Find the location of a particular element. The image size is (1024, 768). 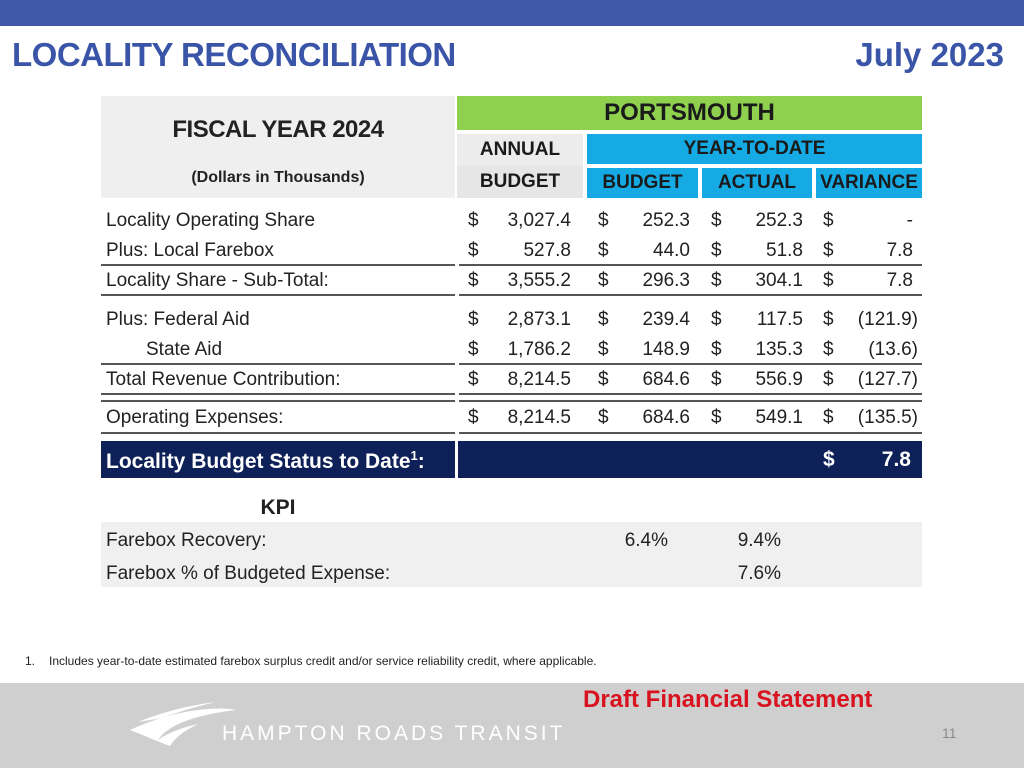

status-separator is located at coordinates (456, 459).